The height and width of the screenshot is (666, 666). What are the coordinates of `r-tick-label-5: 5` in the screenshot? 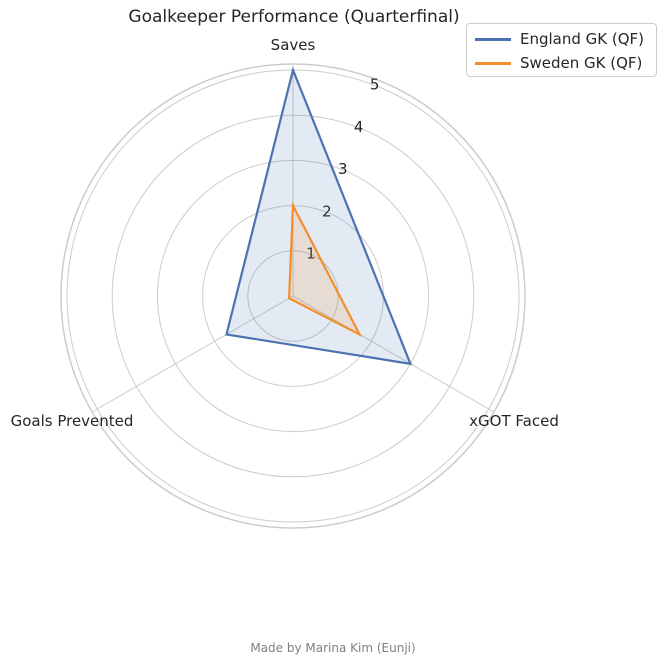 It's located at (375, 84).